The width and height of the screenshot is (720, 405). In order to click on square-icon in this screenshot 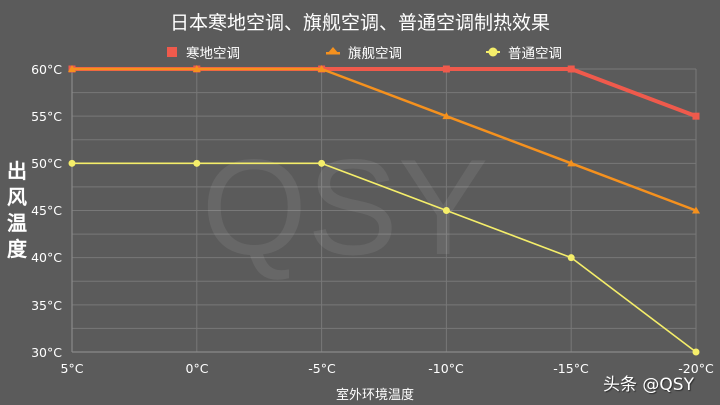, I will do `click(172, 52)`.